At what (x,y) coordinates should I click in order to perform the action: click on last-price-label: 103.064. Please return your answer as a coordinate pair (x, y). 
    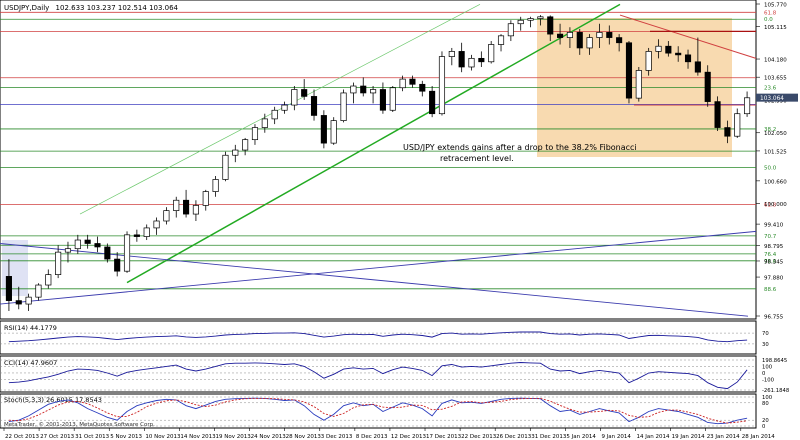
    Looking at the image, I should click on (772, 99).